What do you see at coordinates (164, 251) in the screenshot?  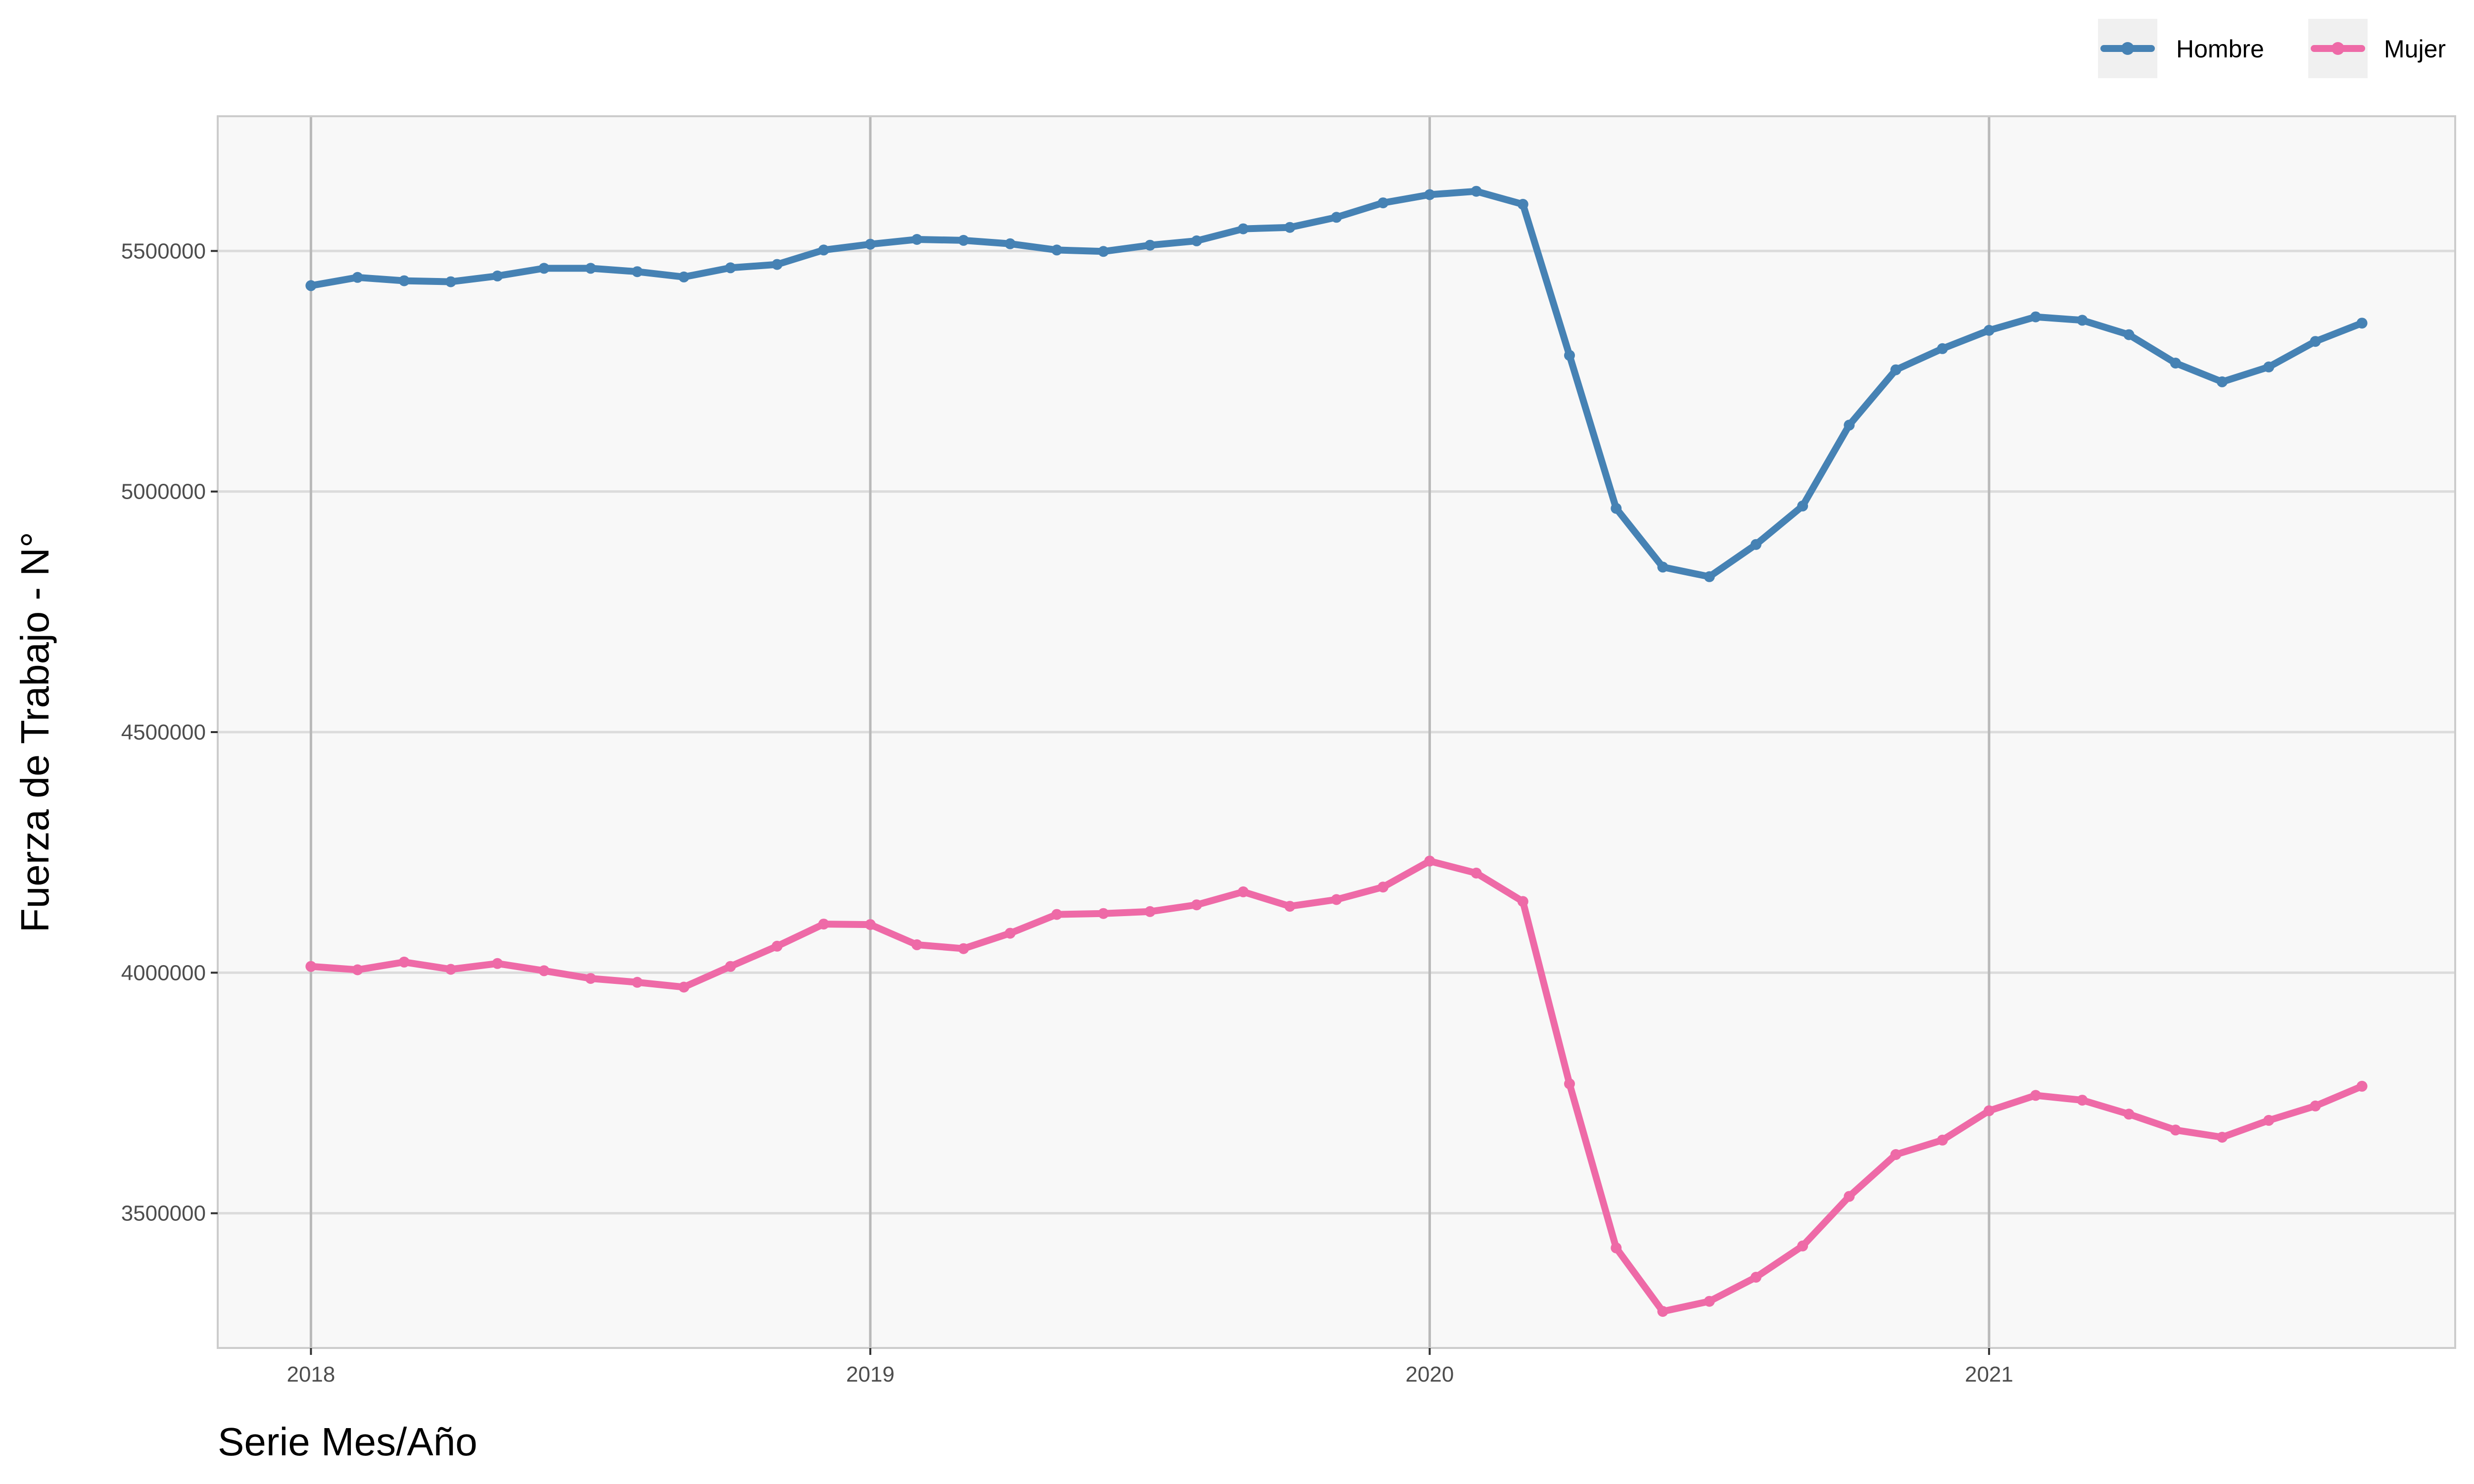 I see `y-tick-label: 5500000` at bounding box center [164, 251].